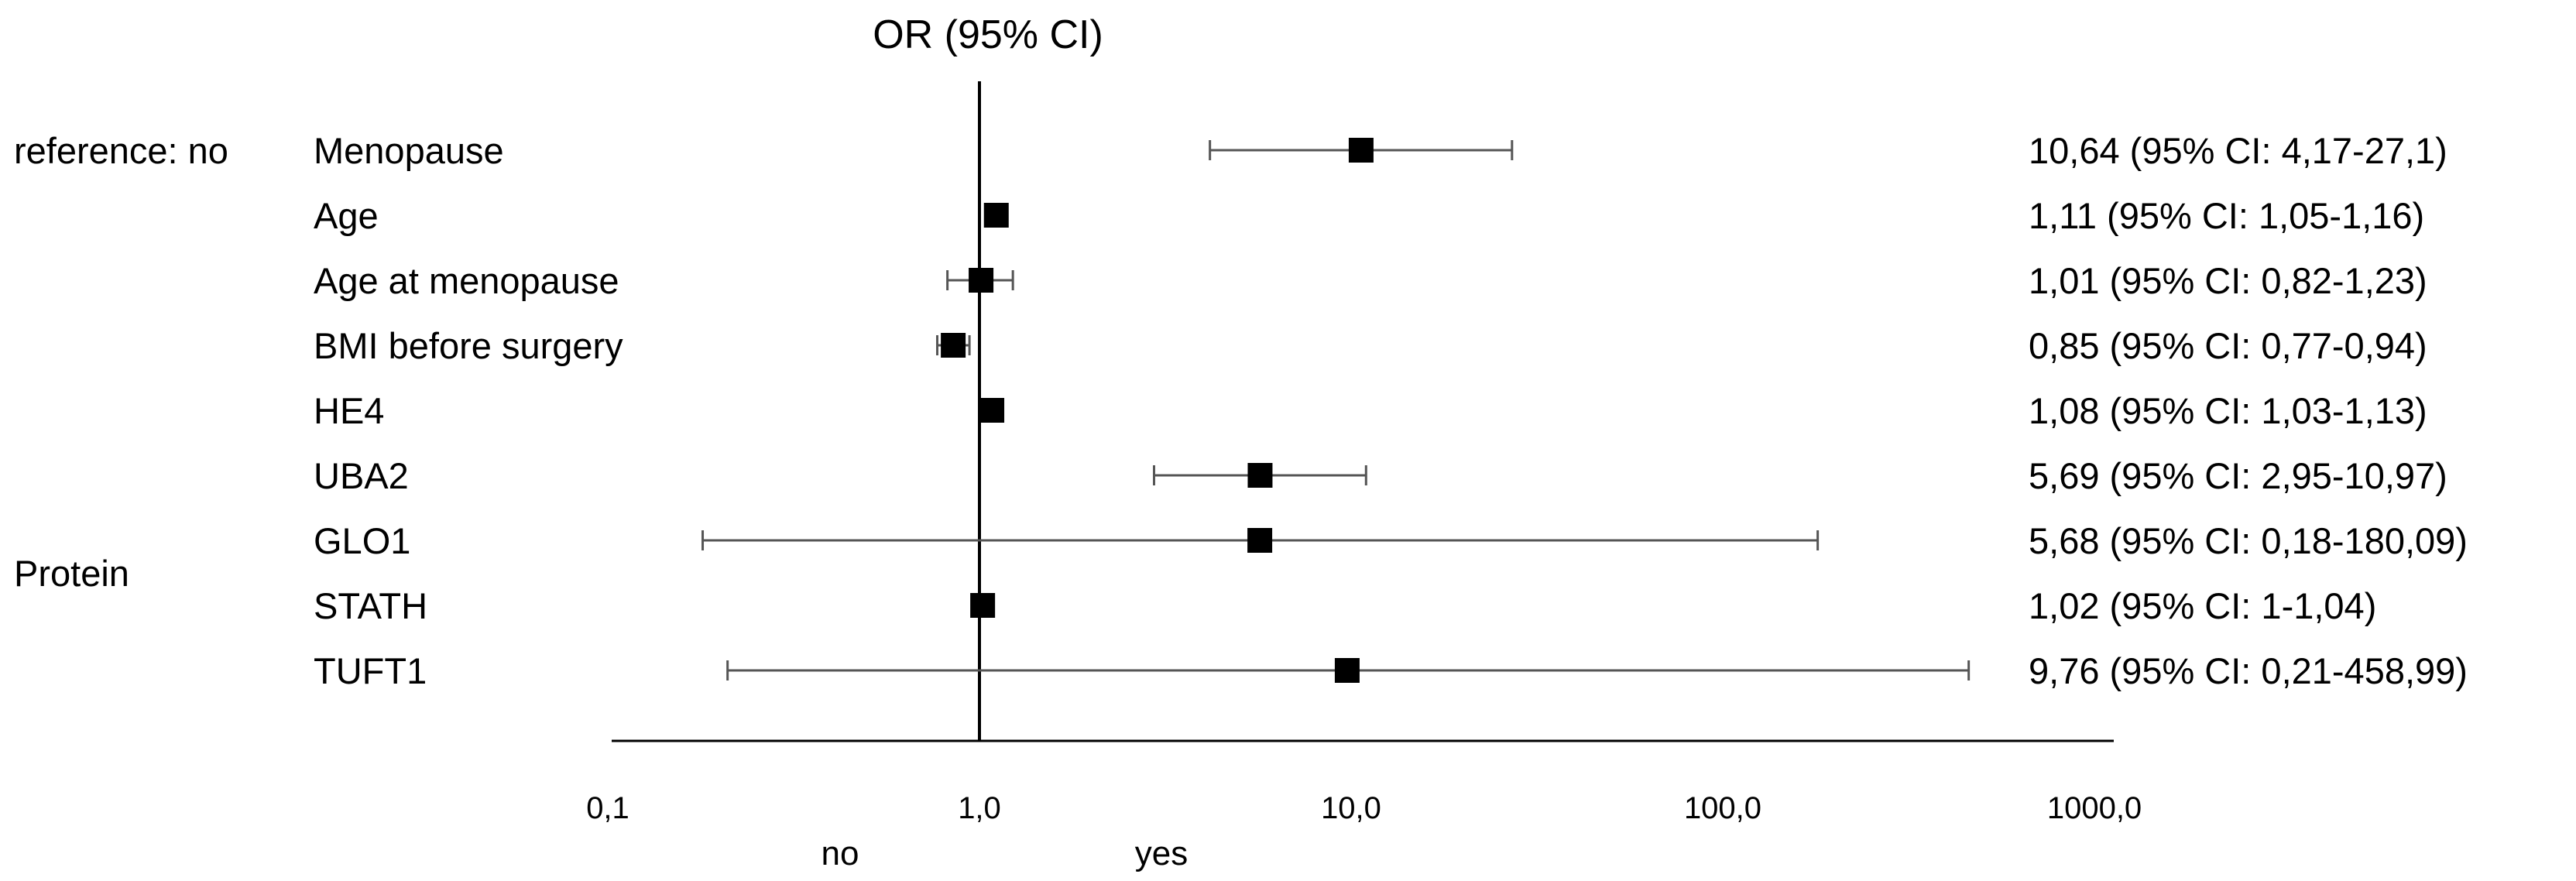  I want to click on row-label: GLO1, so click(362, 540).